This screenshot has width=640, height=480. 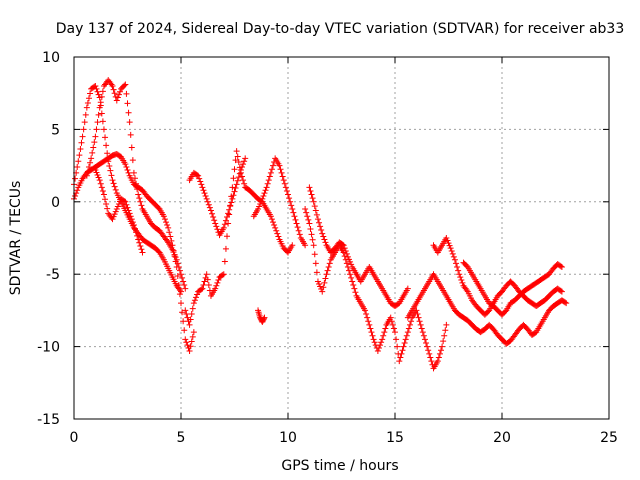 I want to click on x-tick-label: 20, so click(x=502, y=438).